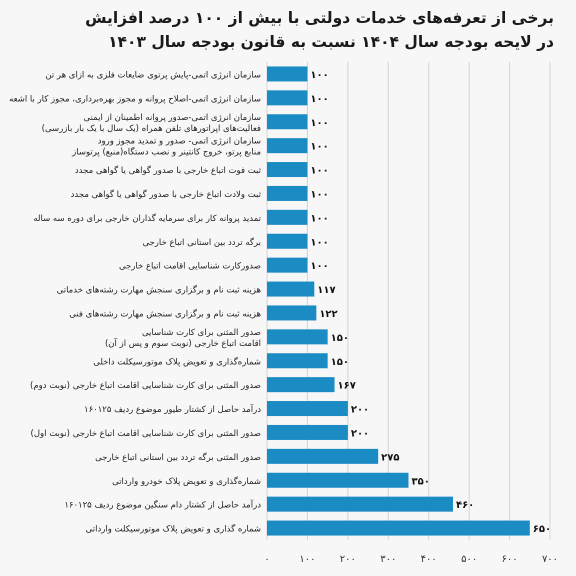 This screenshot has height=576, width=576. What do you see at coordinates (190, 267) in the screenshot?
I see `category-label: صدورکارت شناسایی اقامت اتباع خارجی` at bounding box center [190, 267].